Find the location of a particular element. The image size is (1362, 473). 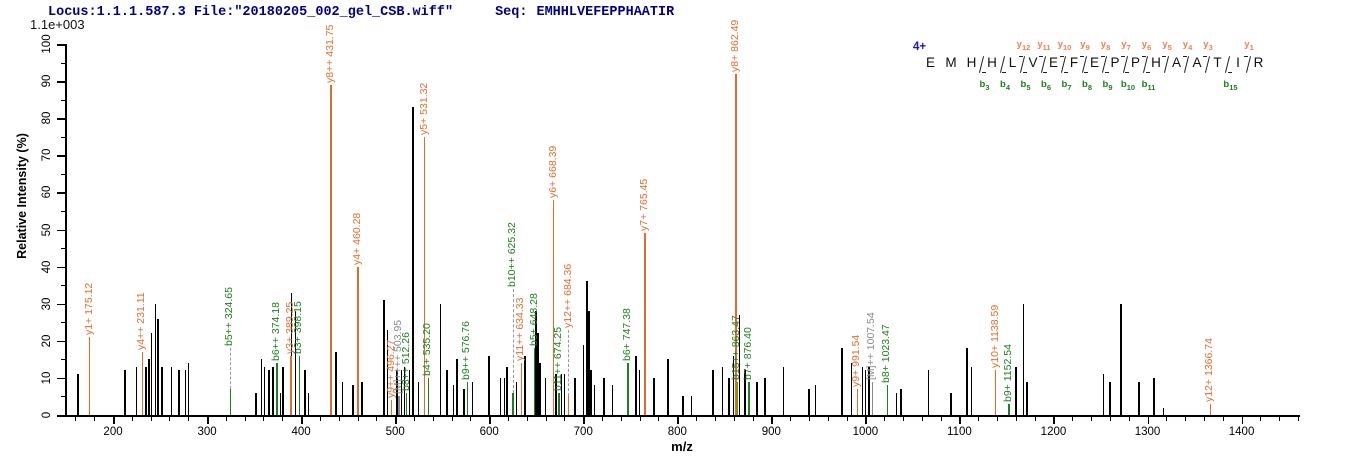

residue-letter: M is located at coordinates (951, 62).